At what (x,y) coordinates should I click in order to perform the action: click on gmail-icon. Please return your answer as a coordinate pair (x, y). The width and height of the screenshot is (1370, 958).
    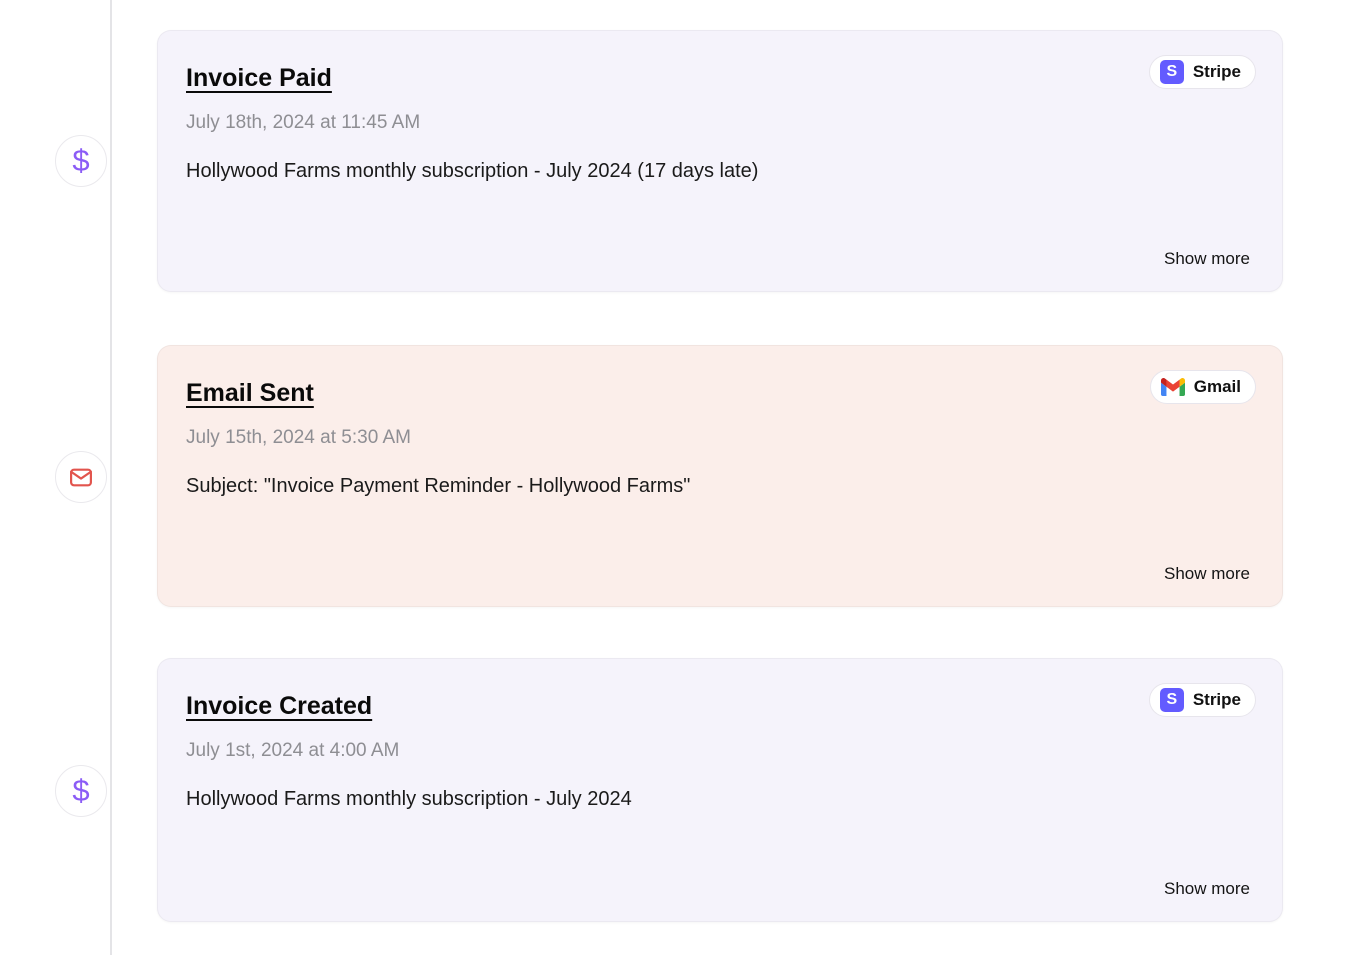
    Looking at the image, I should click on (1172, 387).